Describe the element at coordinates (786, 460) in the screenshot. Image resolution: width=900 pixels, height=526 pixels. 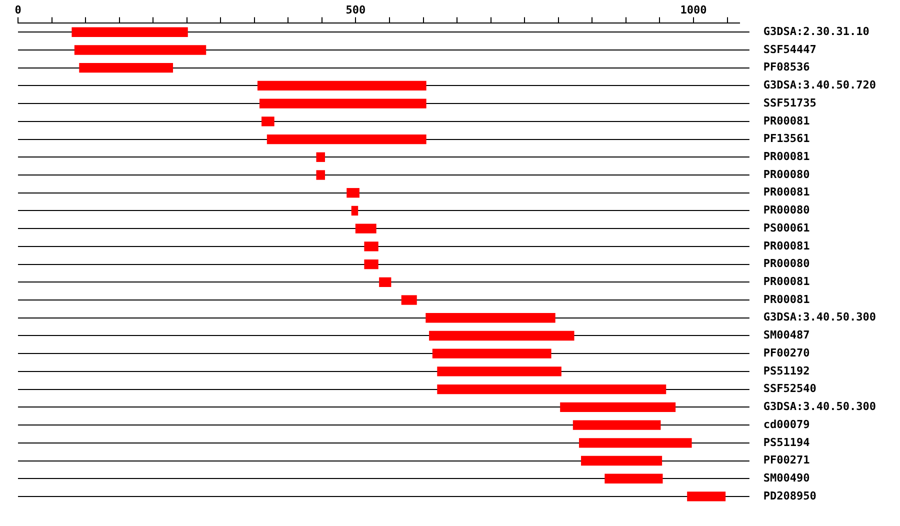
I see `y-tick-label: PF00271` at that location.